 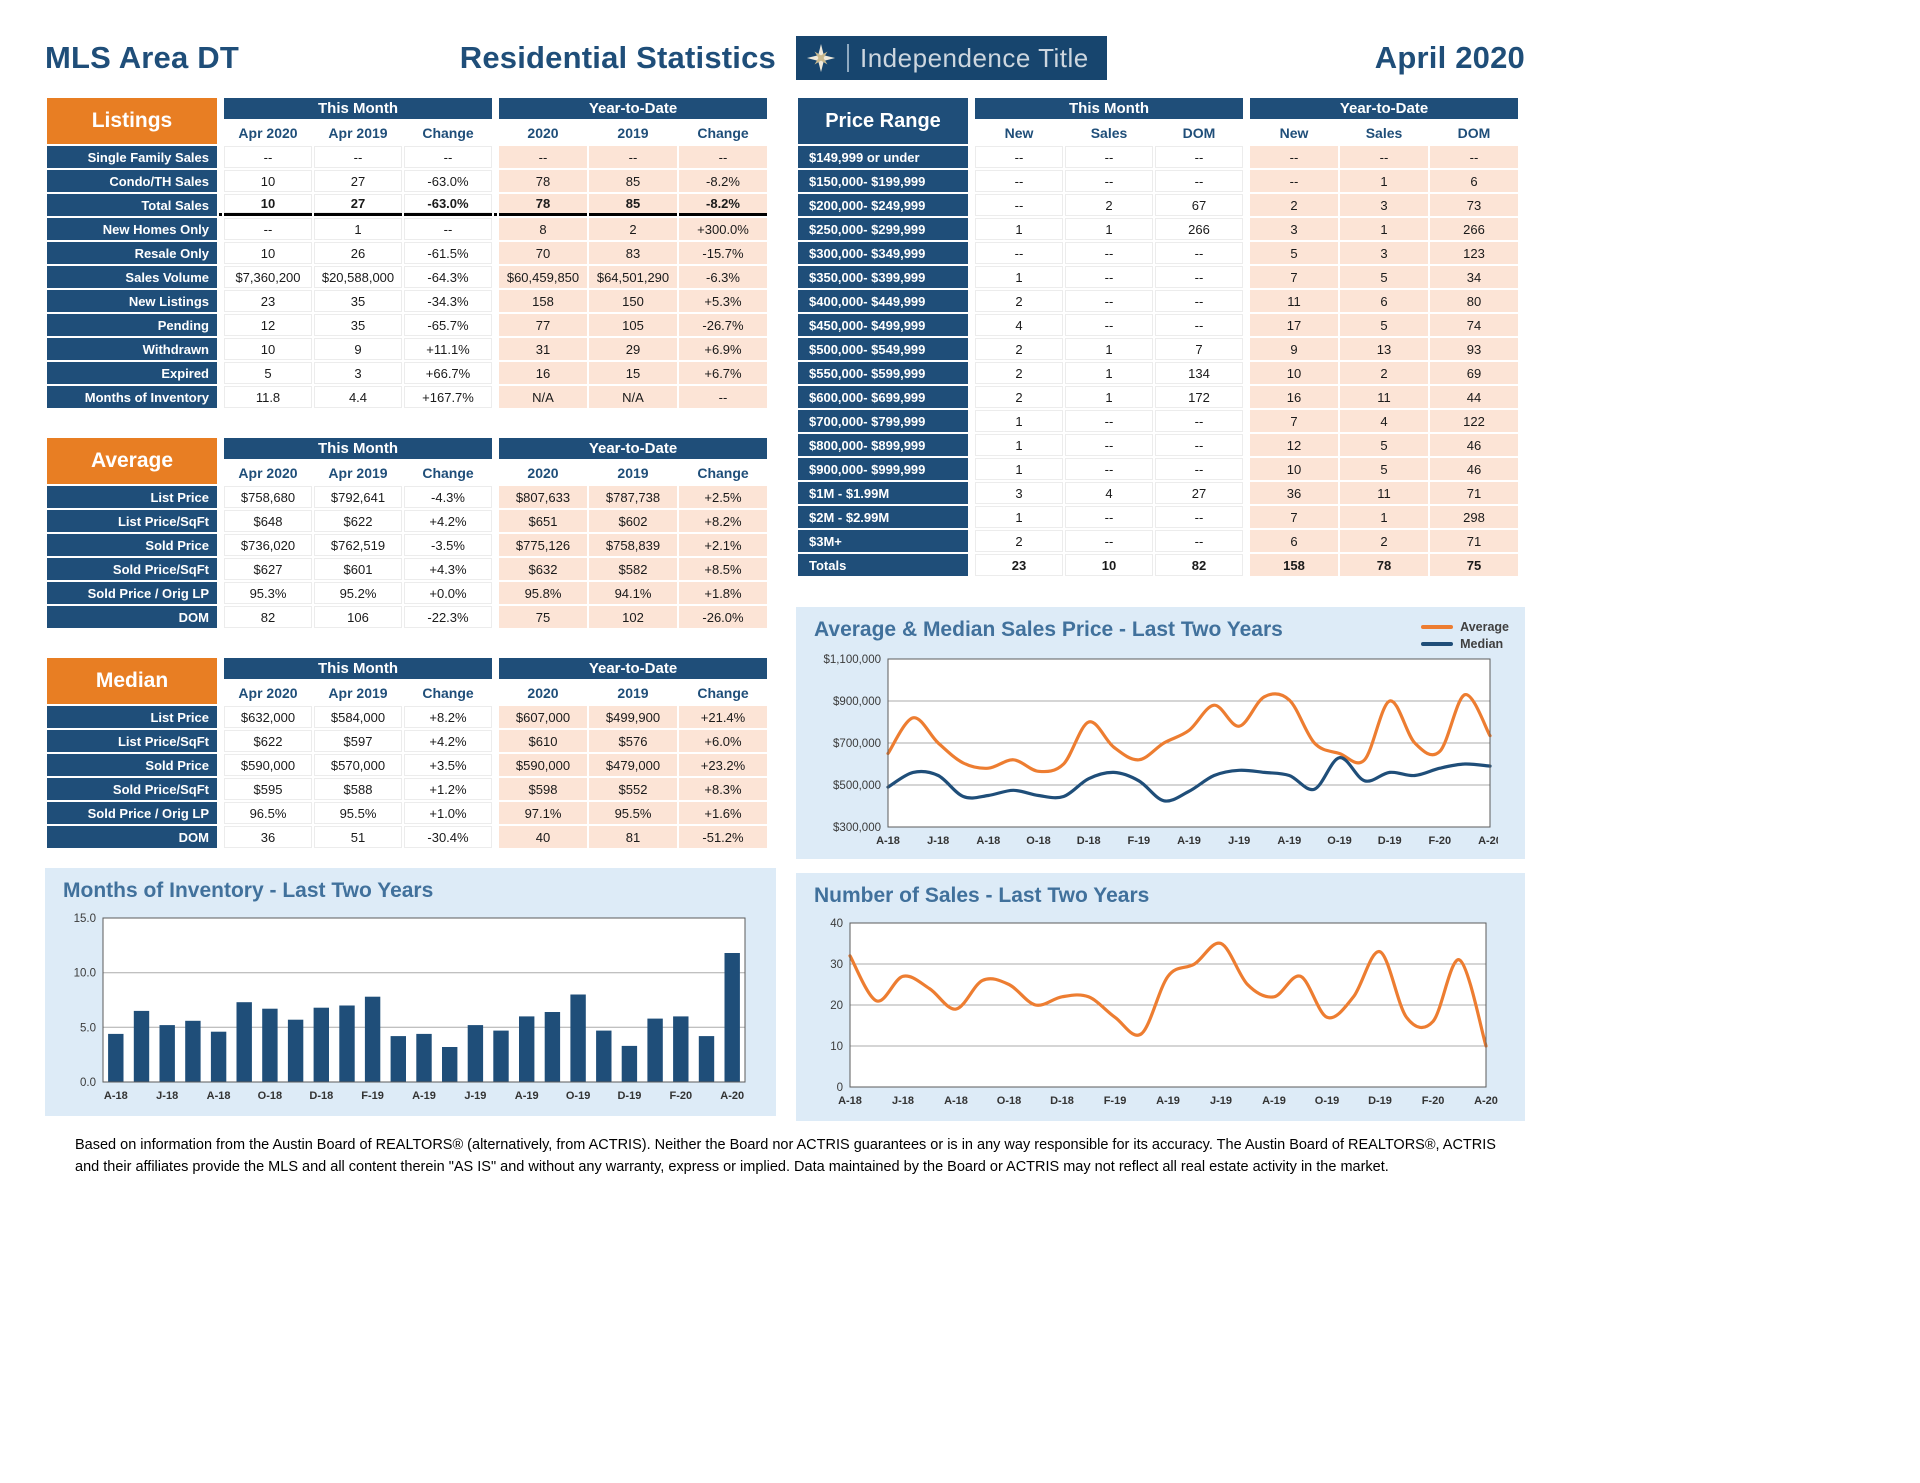 What do you see at coordinates (543, 569) in the screenshot?
I see `table-cell: $632` at bounding box center [543, 569].